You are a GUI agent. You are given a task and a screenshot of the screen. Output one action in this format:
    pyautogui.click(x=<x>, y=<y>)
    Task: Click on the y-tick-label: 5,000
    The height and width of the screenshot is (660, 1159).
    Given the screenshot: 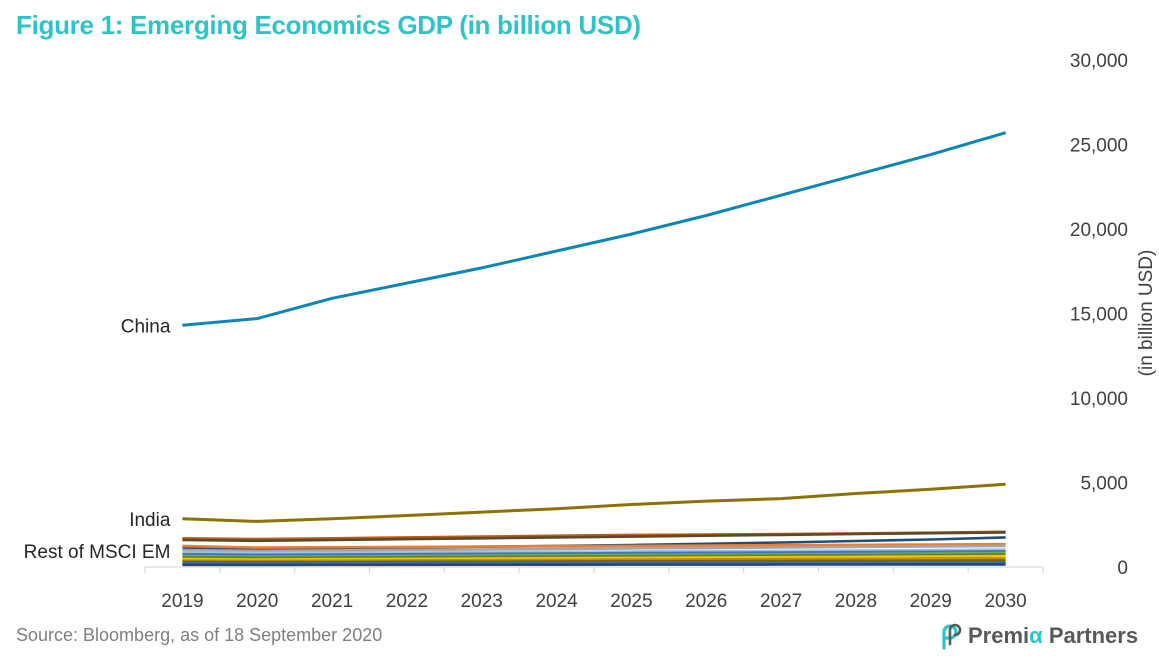 What is the action you would take?
    pyautogui.click(x=1104, y=484)
    